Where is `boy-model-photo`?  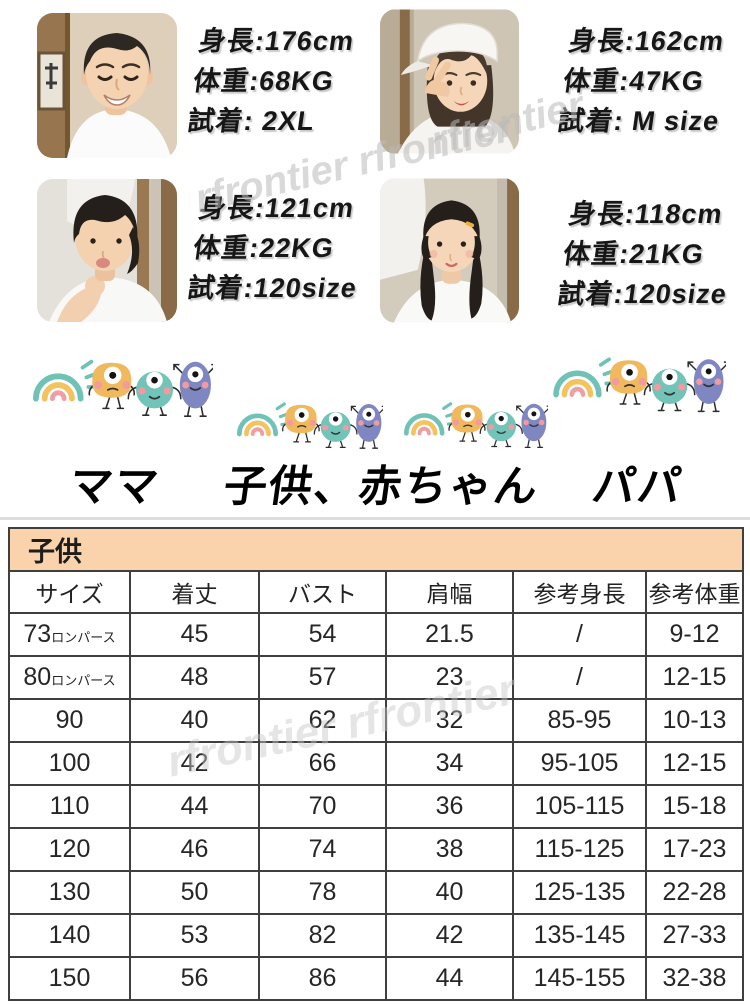 boy-model-photo is located at coordinates (107, 250).